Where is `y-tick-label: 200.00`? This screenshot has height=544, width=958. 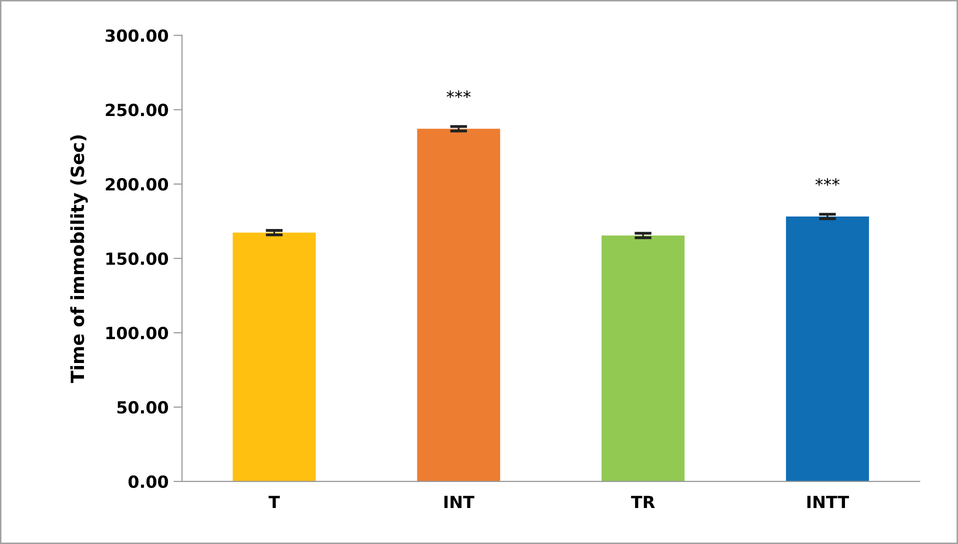 y-tick-label: 200.00 is located at coordinates (137, 184).